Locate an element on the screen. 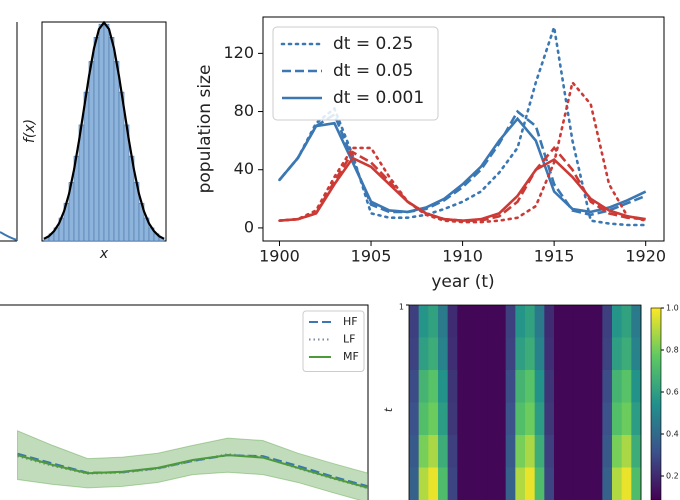 The width and height of the screenshot is (680, 500). x-label: x is located at coordinates (104, 254).